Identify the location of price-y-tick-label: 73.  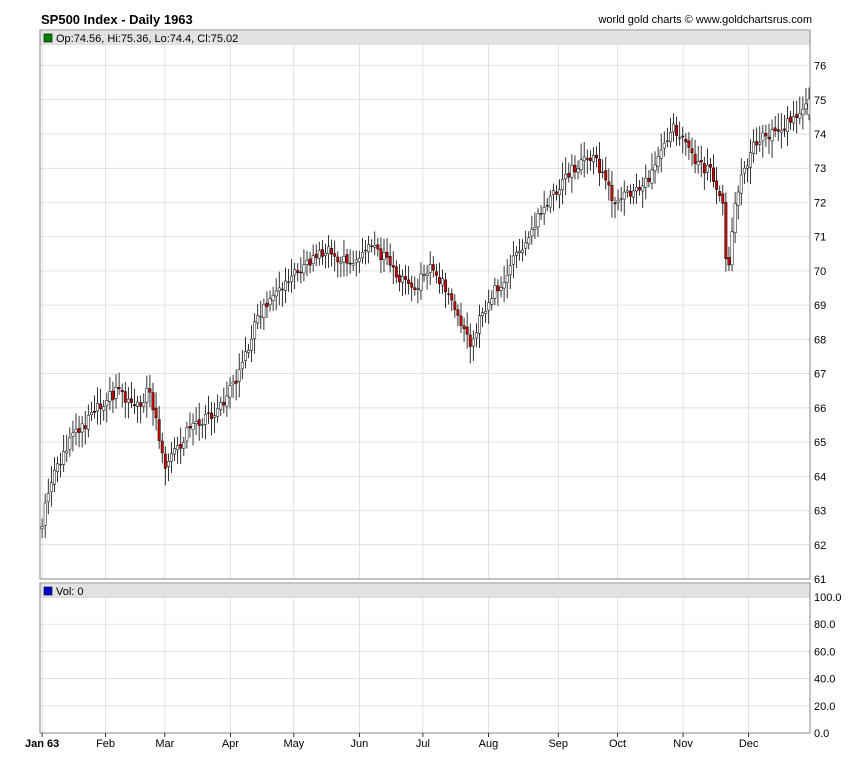
(820, 169).